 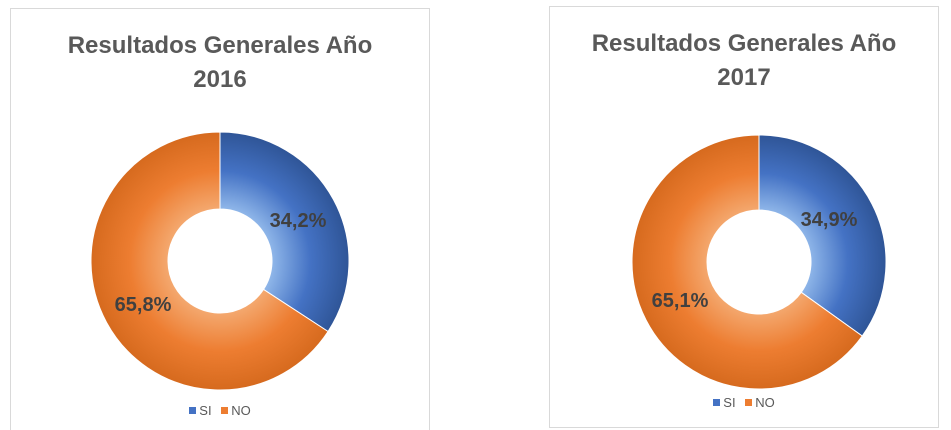 What do you see at coordinates (143, 305) in the screenshot?
I see `data-label-no: 65,8%` at bounding box center [143, 305].